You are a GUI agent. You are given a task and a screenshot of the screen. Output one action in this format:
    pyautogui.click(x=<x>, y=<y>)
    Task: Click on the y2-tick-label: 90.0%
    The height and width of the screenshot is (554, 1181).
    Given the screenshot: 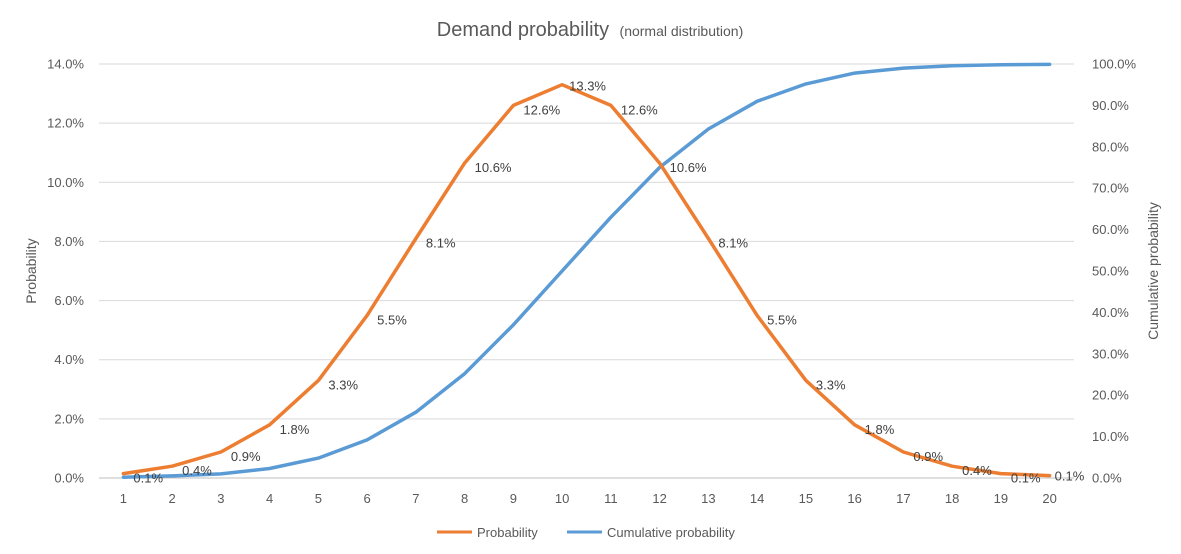 What is the action you would take?
    pyautogui.click(x=1110, y=105)
    